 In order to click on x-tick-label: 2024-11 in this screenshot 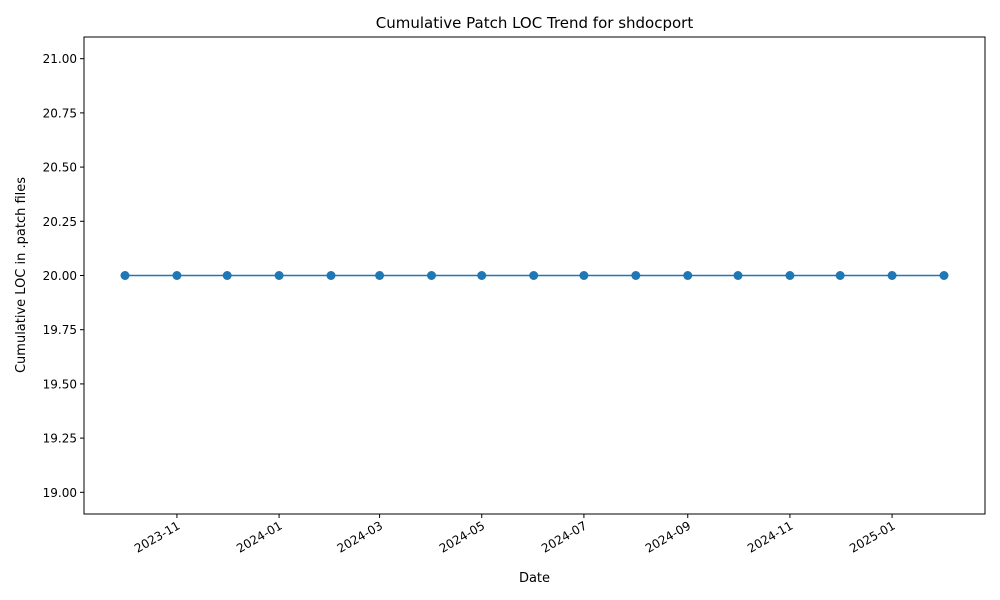, I will do `click(770, 536)`.